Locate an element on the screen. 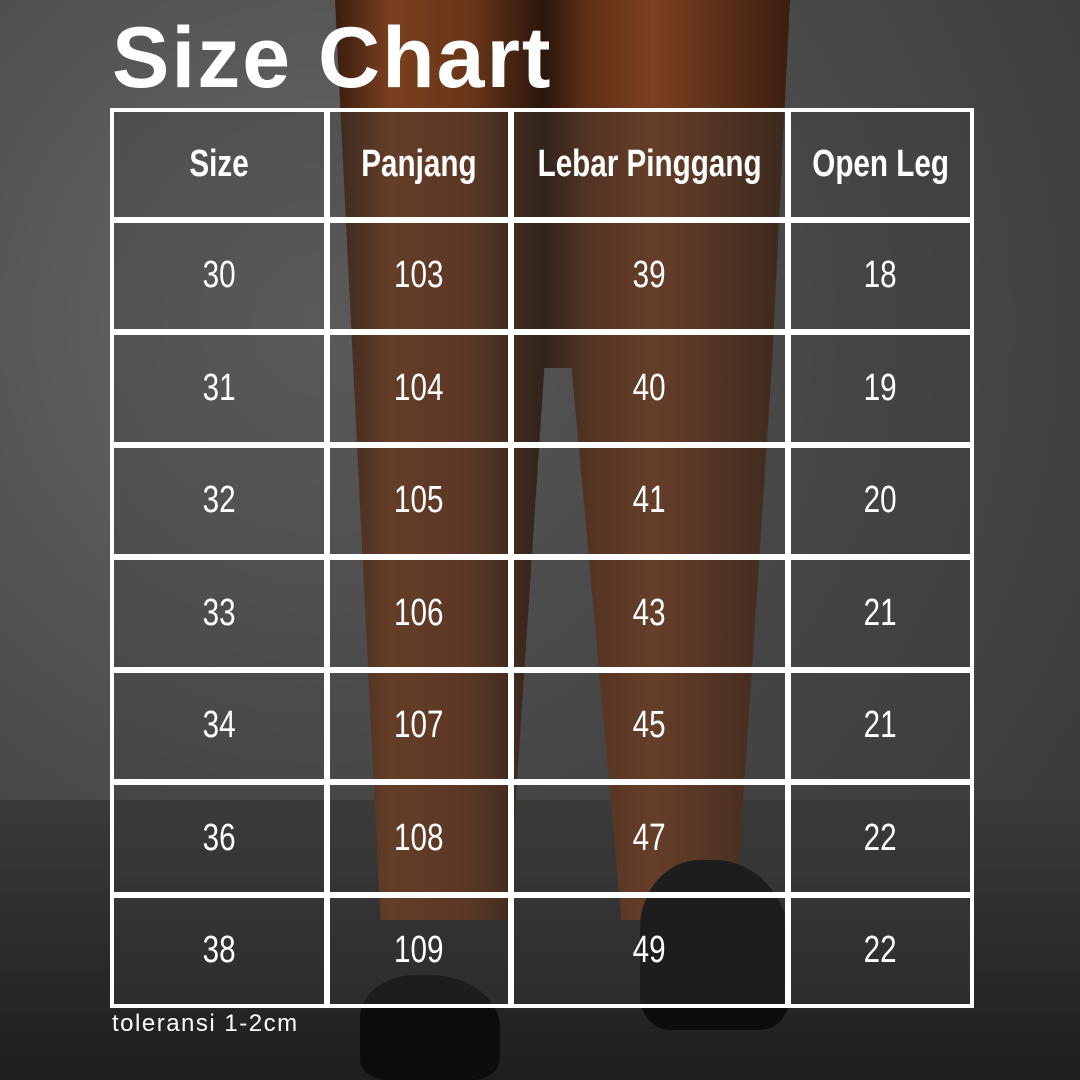 The width and height of the screenshot is (1080, 1080). header-label: Panjang is located at coordinates (419, 163).